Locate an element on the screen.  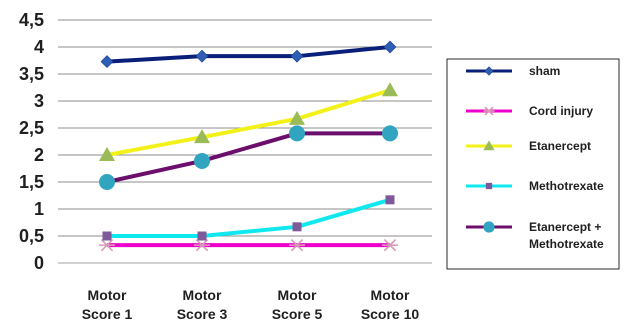
legend-item: sham is located at coordinates (513, 71).